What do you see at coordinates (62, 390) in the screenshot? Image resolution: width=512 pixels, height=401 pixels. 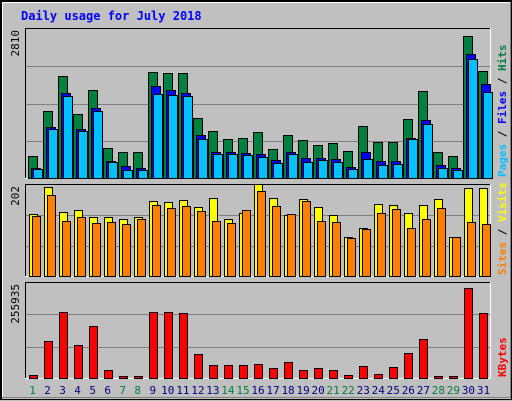 I see `x-tick-label: 3` at bounding box center [62, 390].